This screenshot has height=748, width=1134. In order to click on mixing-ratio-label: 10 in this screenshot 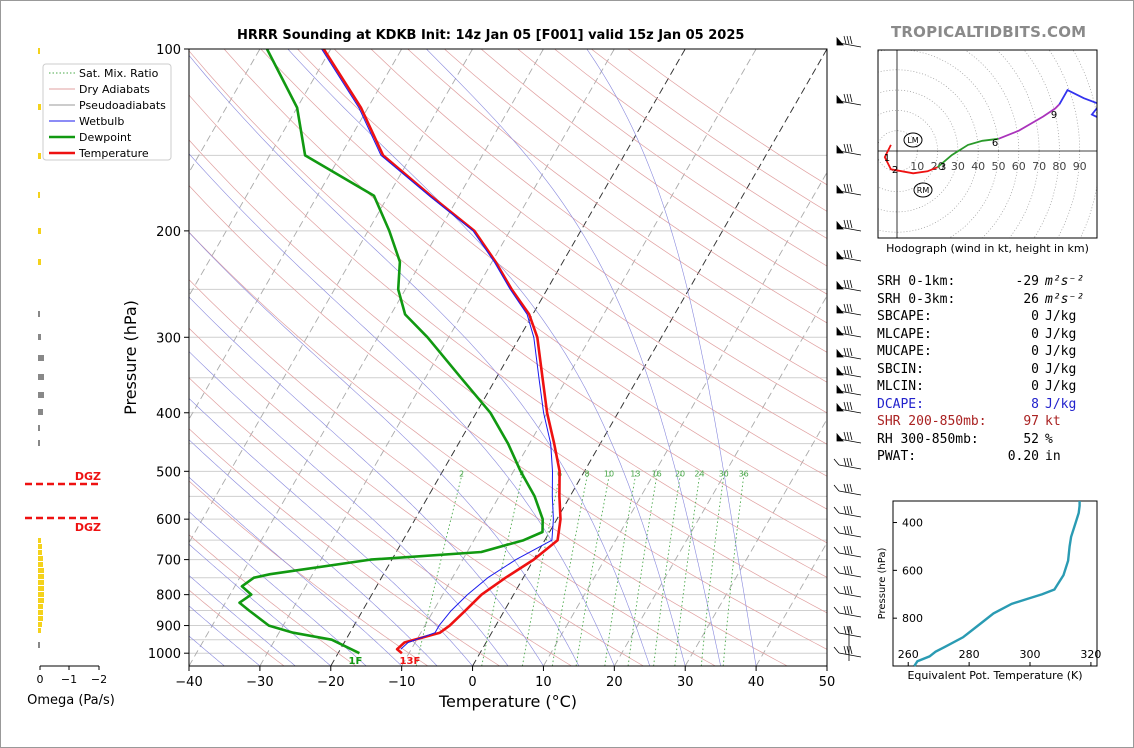, I will do `click(609, 474)`.